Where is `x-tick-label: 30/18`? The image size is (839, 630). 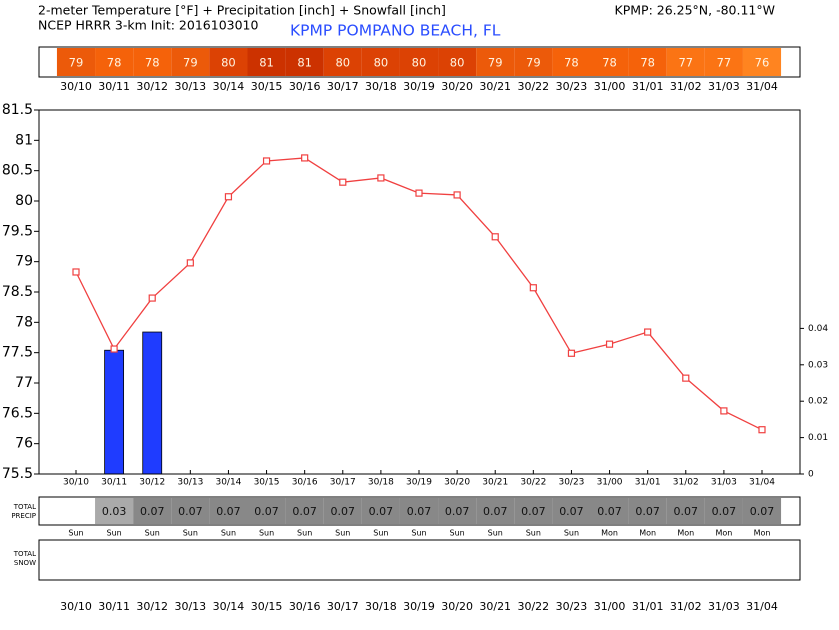
x-tick-label: 30/18 is located at coordinates (381, 483).